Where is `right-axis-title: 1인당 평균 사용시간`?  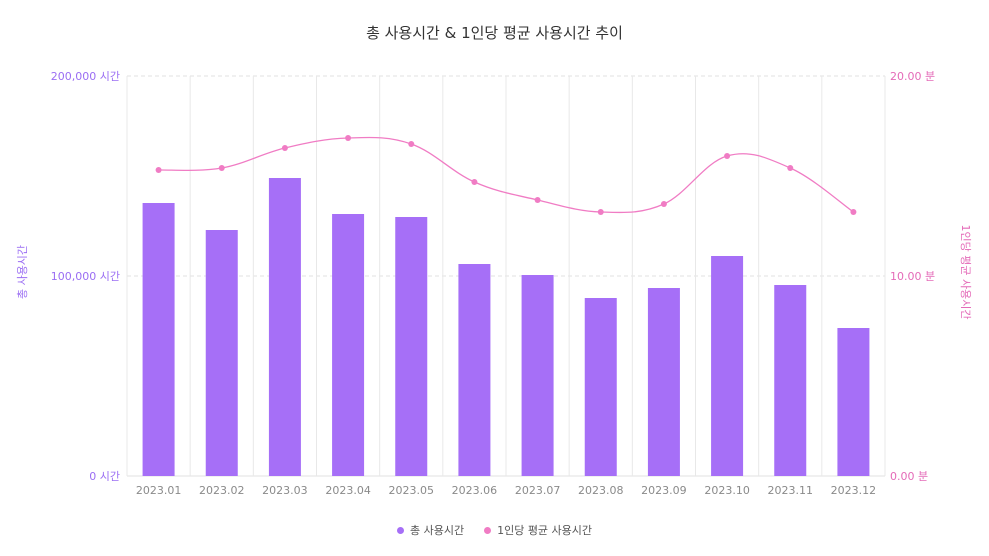 right-axis-title: 1인당 평균 사용시간 is located at coordinates (965, 272).